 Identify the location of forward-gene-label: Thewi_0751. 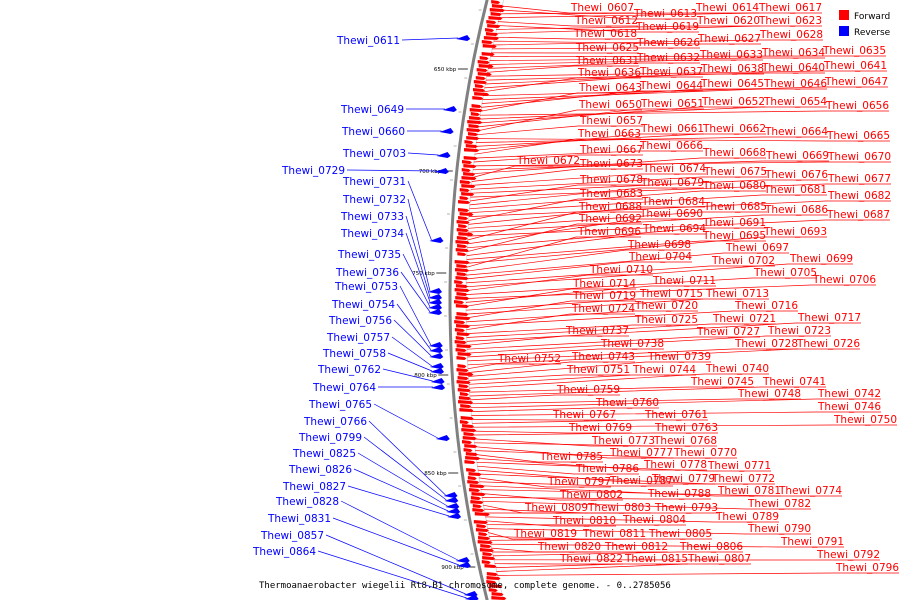
(598, 370).